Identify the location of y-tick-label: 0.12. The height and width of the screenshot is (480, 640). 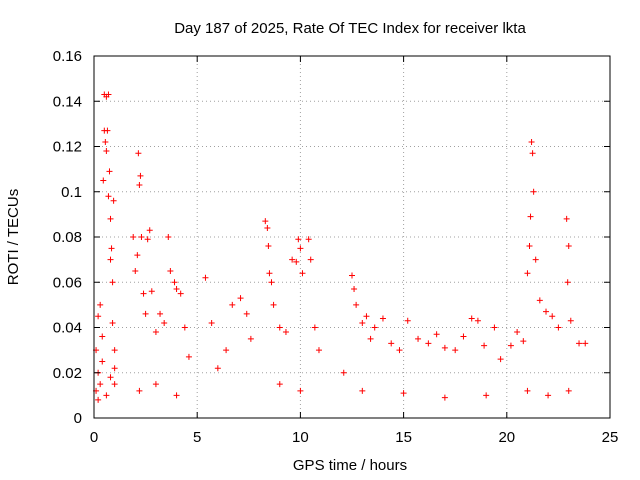
(67, 147).